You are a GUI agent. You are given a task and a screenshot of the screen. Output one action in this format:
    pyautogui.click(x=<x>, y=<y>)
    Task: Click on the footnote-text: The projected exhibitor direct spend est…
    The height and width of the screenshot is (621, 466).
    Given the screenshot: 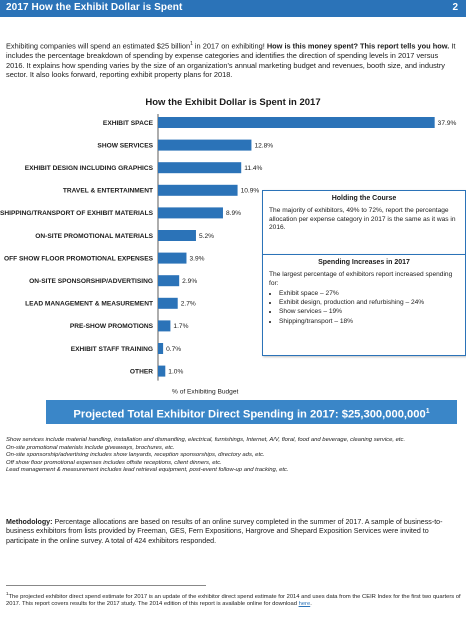 What is the action you would take?
    pyautogui.click(x=233, y=600)
    